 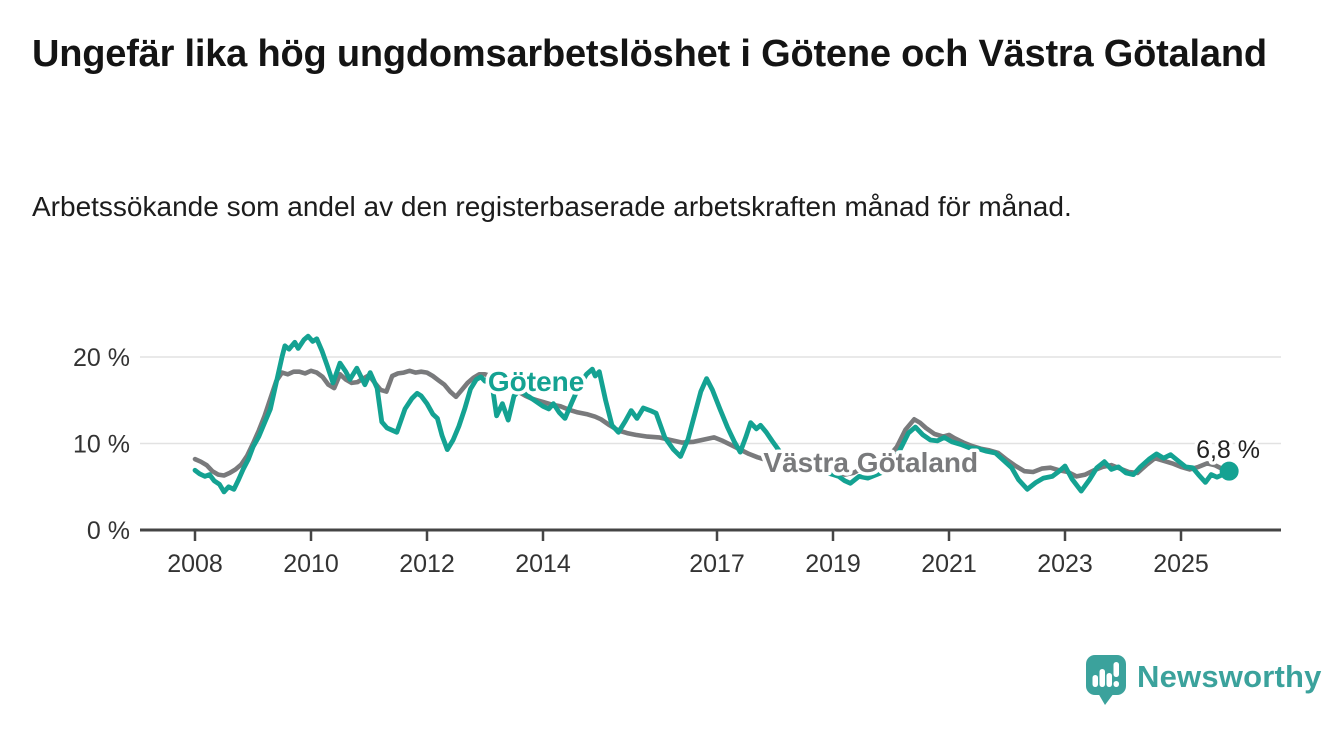 What do you see at coordinates (311, 564) in the screenshot?
I see `x-axis-tick-label: 2010` at bounding box center [311, 564].